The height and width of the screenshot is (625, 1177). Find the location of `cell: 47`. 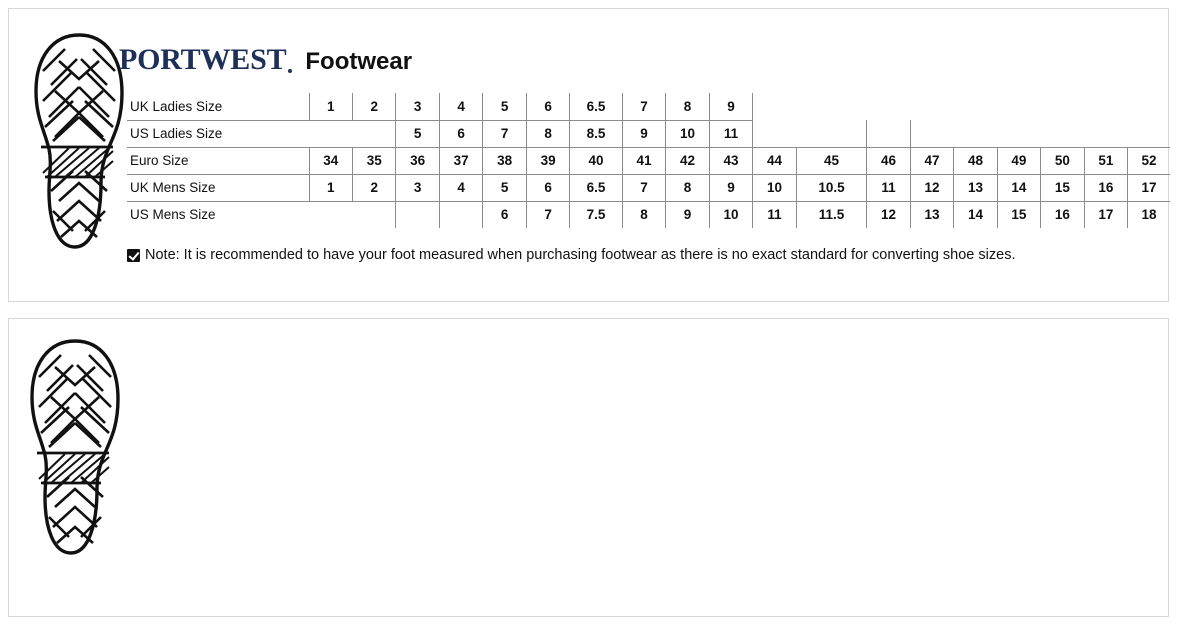

cell: 47 is located at coordinates (931, 161).